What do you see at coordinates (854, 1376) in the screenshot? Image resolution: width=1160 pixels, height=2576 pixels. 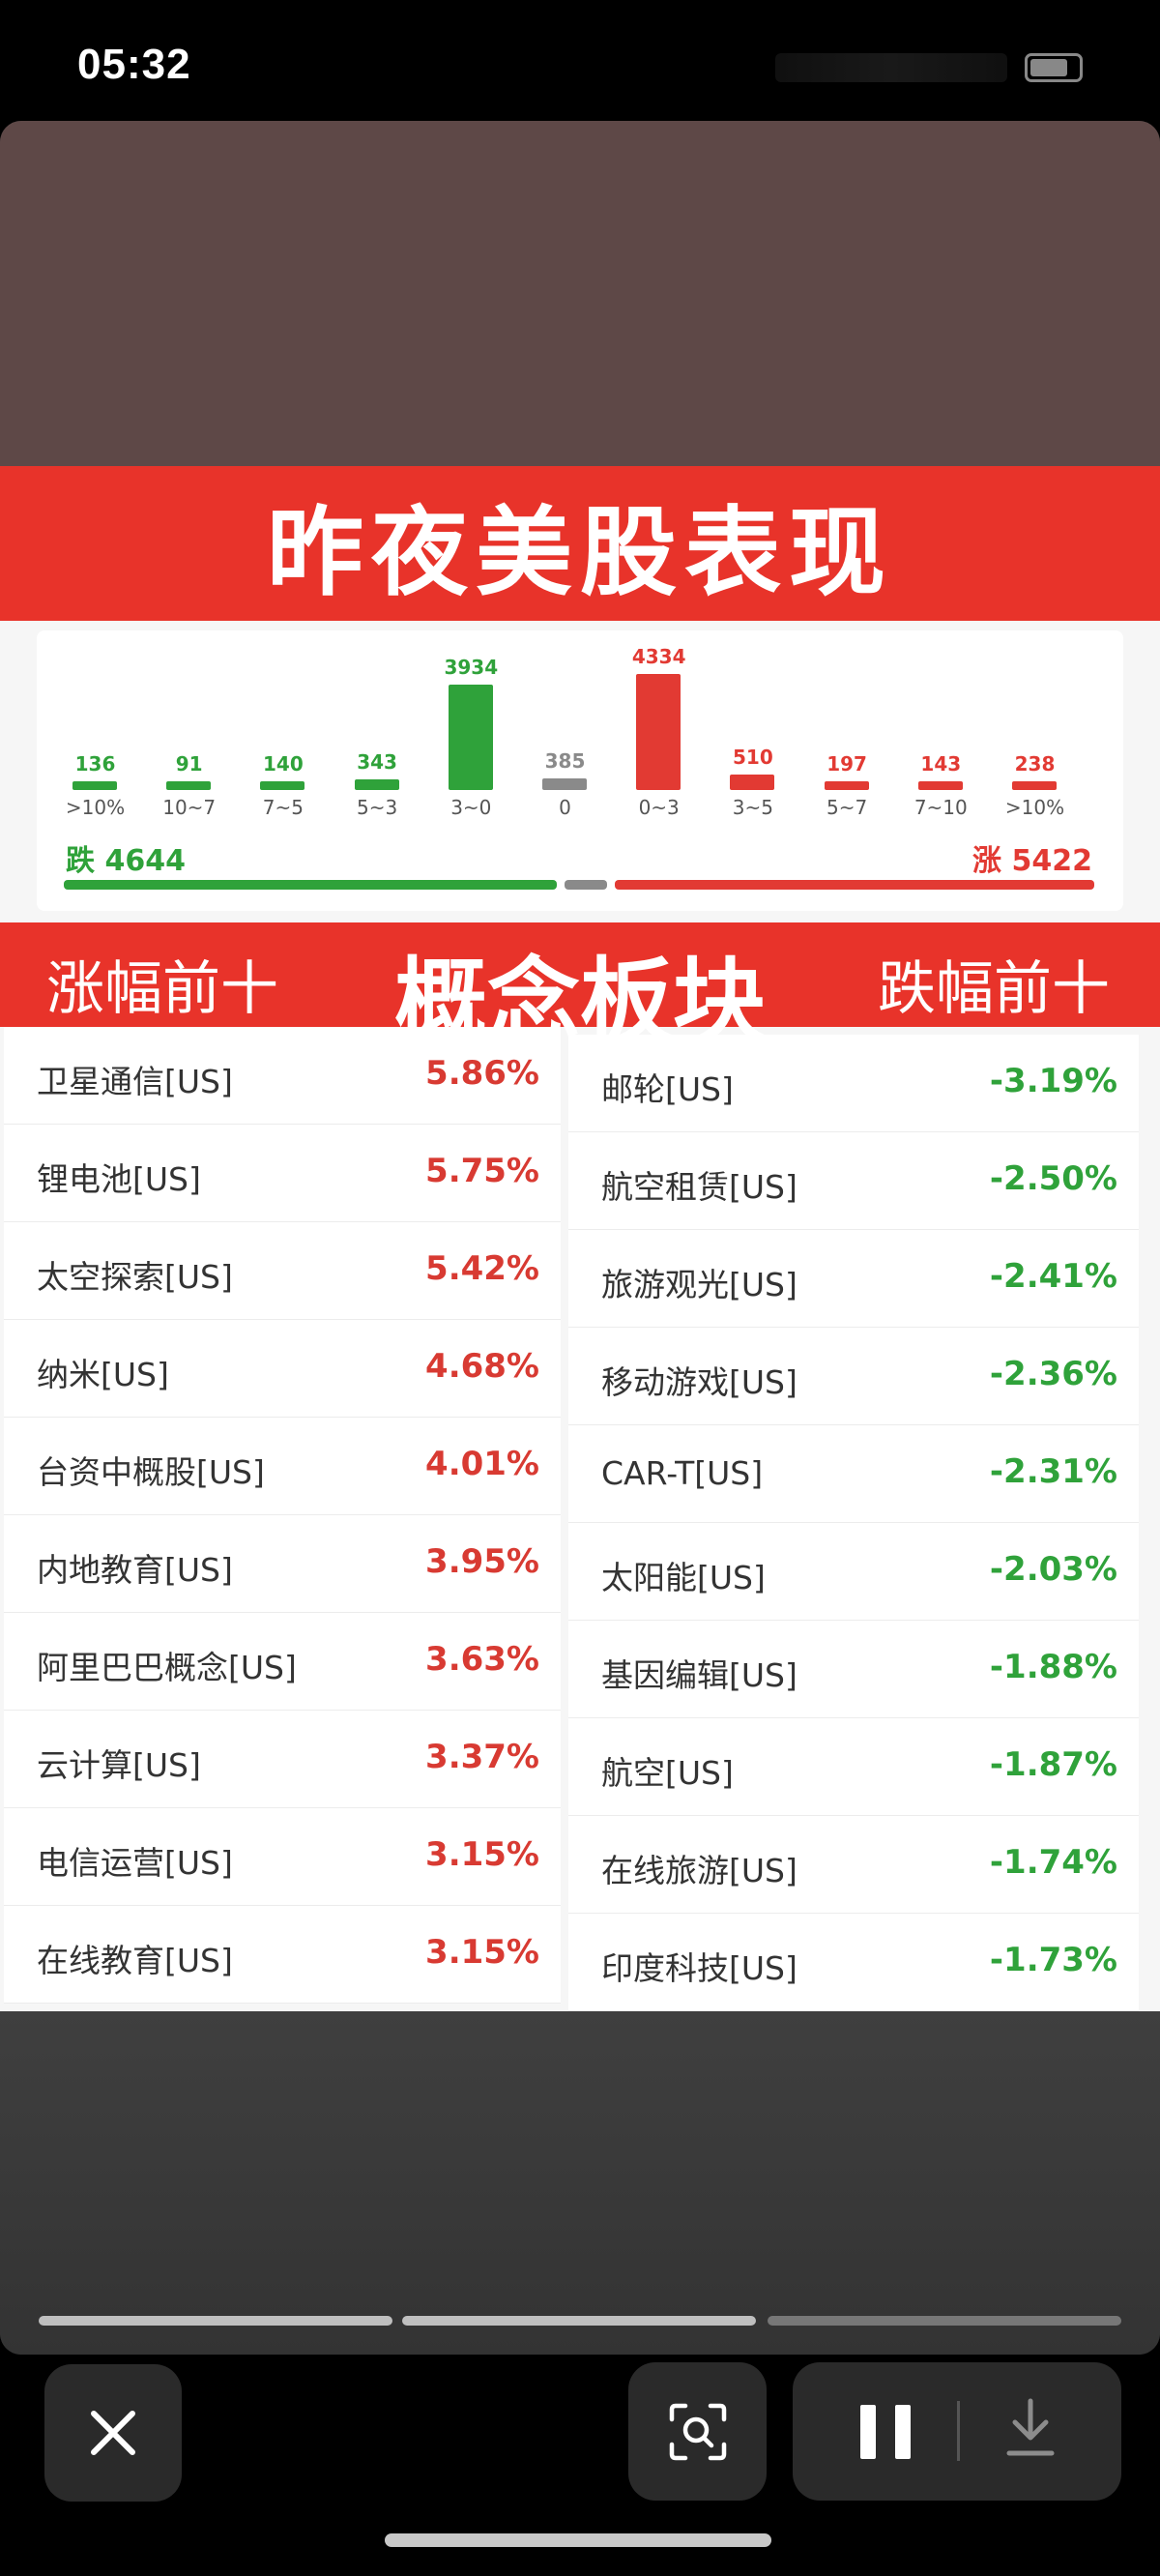 I see `concept-row: 移动游戏[US] -2.36%` at bounding box center [854, 1376].